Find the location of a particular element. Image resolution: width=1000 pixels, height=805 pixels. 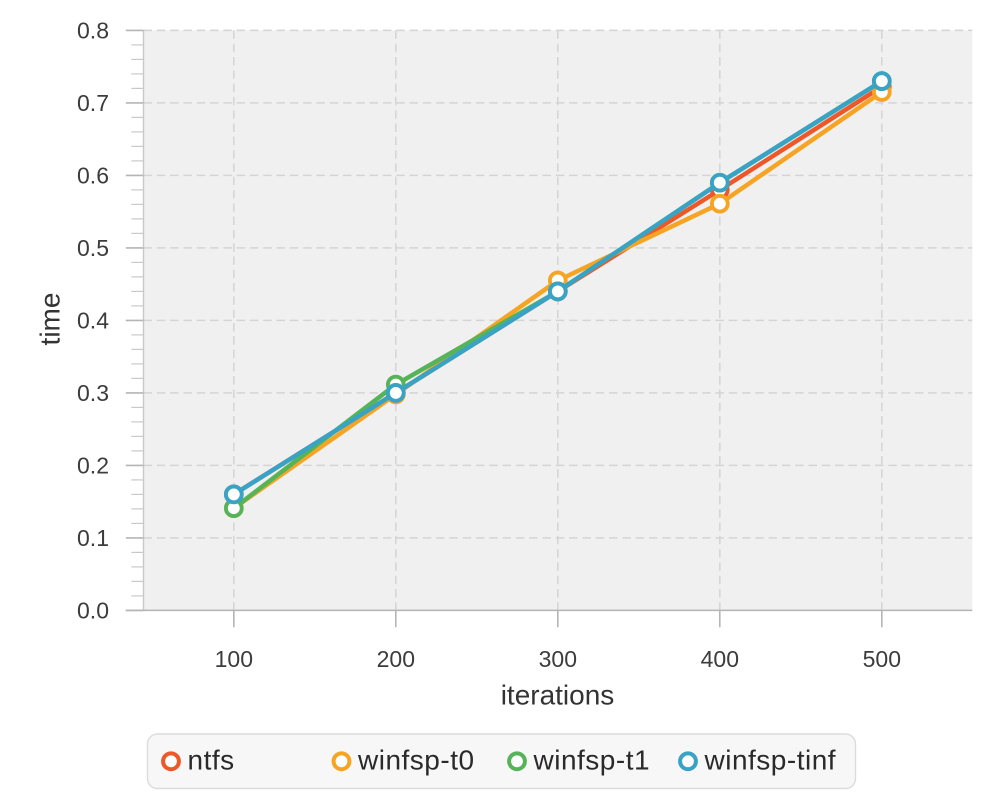

svg-text: 300 is located at coordinates (558, 659).